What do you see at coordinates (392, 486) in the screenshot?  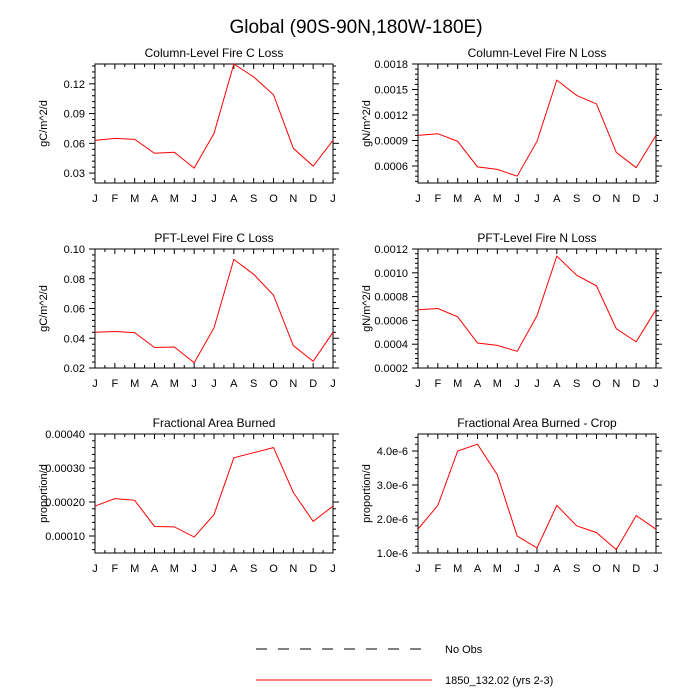 I see `y-tick-label: 3.0e-6` at bounding box center [392, 486].